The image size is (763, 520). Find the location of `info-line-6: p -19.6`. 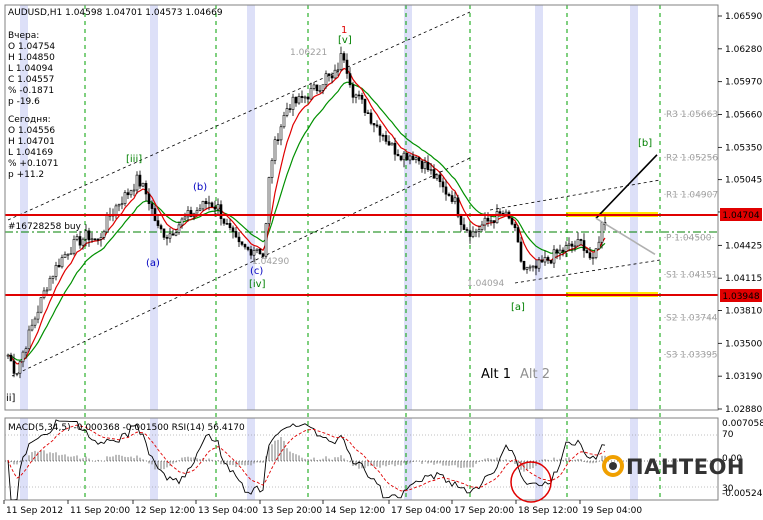

info-line-6: p -19.6 is located at coordinates (24, 102).